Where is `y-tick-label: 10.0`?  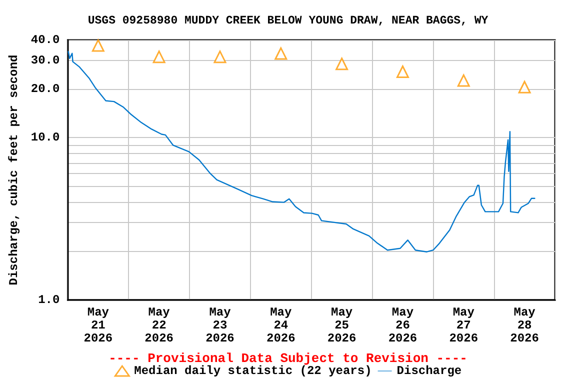 y-tick-label: 10.0 is located at coordinates (45, 137).